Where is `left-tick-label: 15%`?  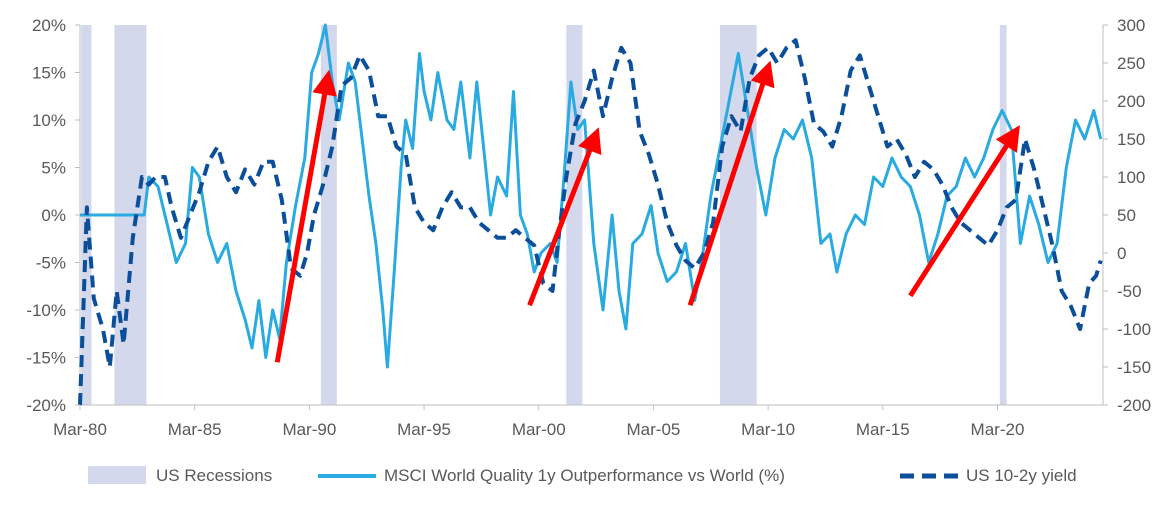
left-tick-label: 15% is located at coordinates (49, 73).